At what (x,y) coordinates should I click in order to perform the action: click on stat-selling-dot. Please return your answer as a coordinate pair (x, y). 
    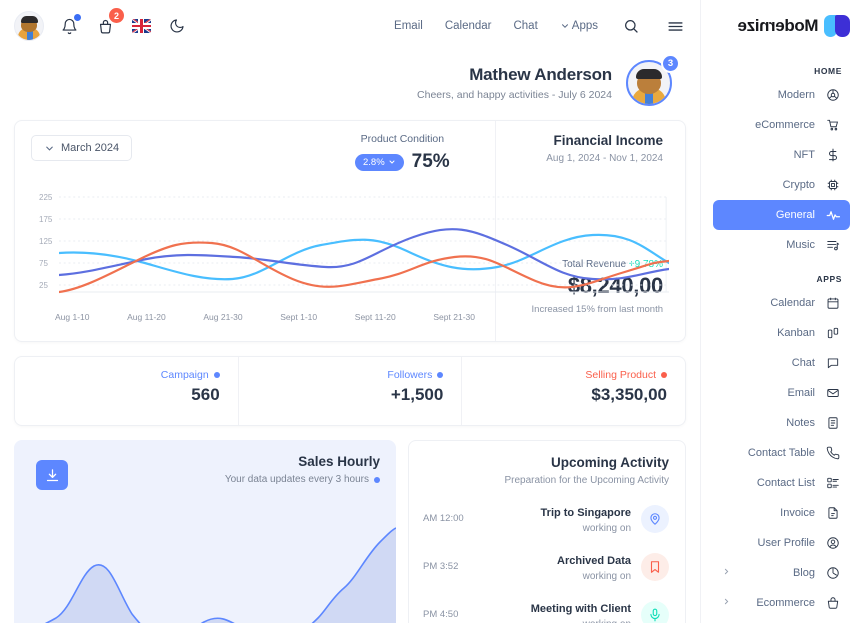
    Looking at the image, I should click on (664, 375).